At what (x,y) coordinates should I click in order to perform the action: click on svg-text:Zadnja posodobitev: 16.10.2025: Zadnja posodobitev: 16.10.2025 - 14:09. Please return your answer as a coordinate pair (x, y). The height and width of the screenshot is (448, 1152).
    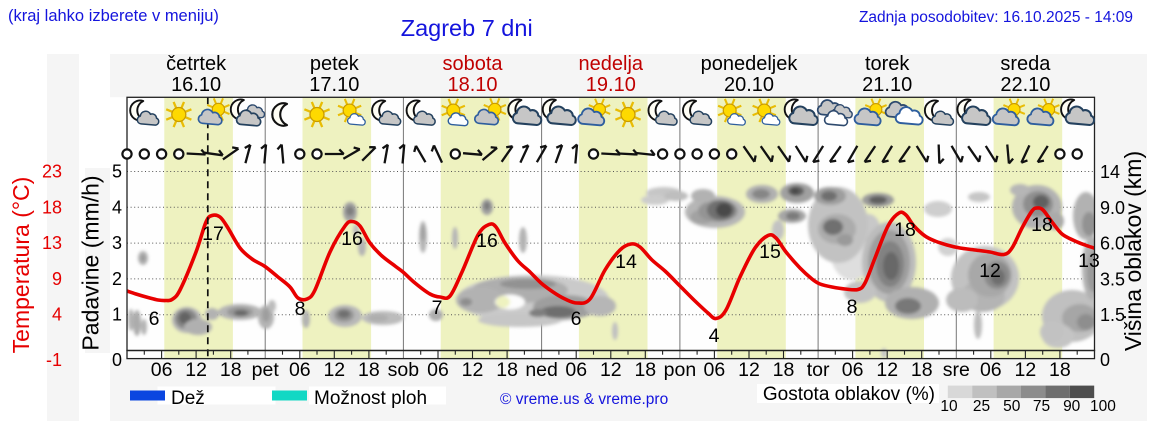
    Looking at the image, I should click on (996, 17).